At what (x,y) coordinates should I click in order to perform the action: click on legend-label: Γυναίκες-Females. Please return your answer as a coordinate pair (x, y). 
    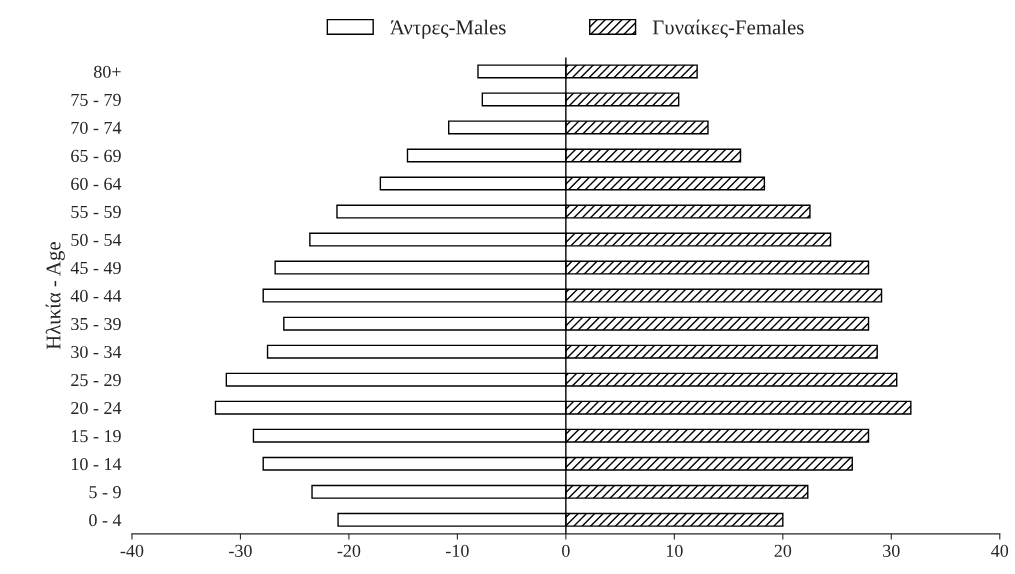
    Looking at the image, I should click on (728, 28).